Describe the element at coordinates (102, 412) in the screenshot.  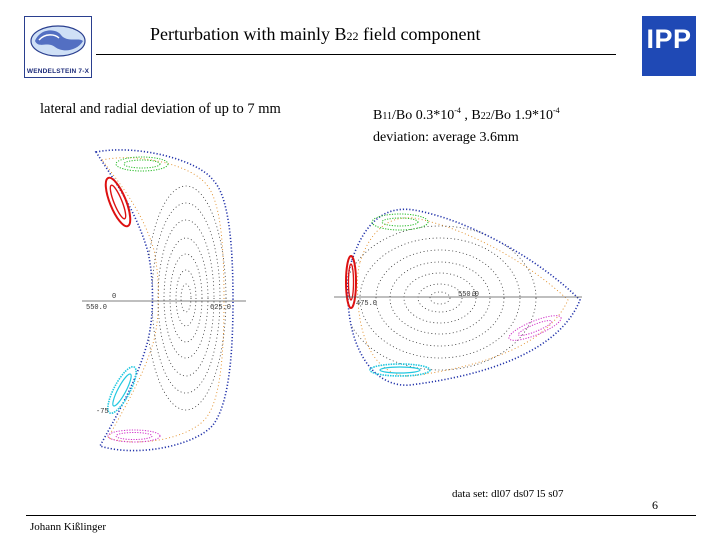
I see `left-tick-zmin: -75` at that location.